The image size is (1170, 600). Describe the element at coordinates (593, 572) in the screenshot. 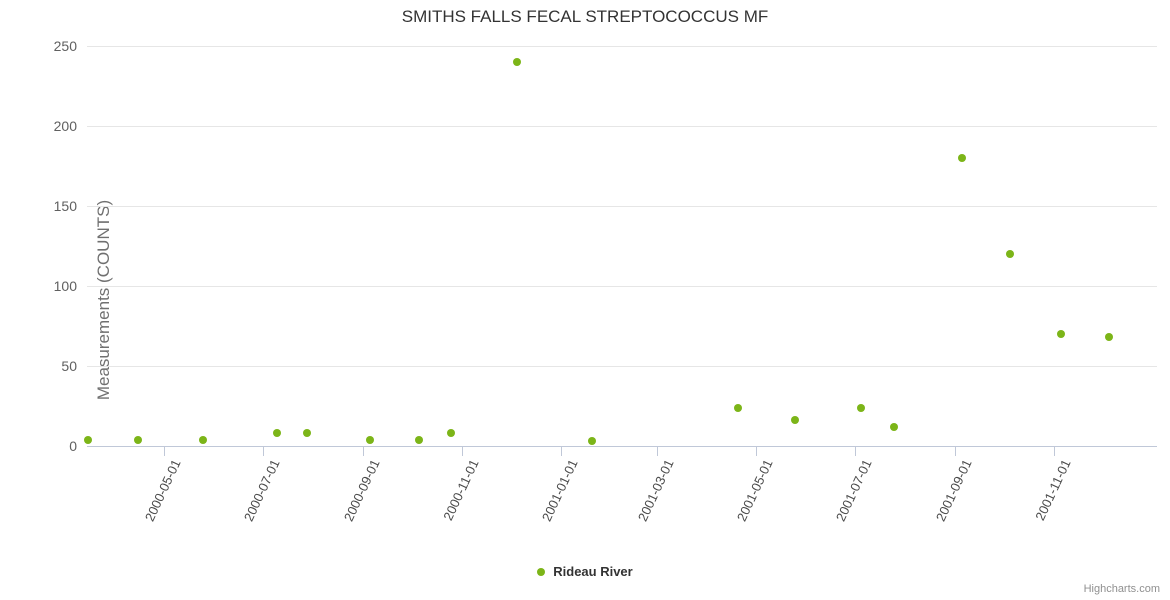

I see `legend-item-label: Rideau River` at that location.